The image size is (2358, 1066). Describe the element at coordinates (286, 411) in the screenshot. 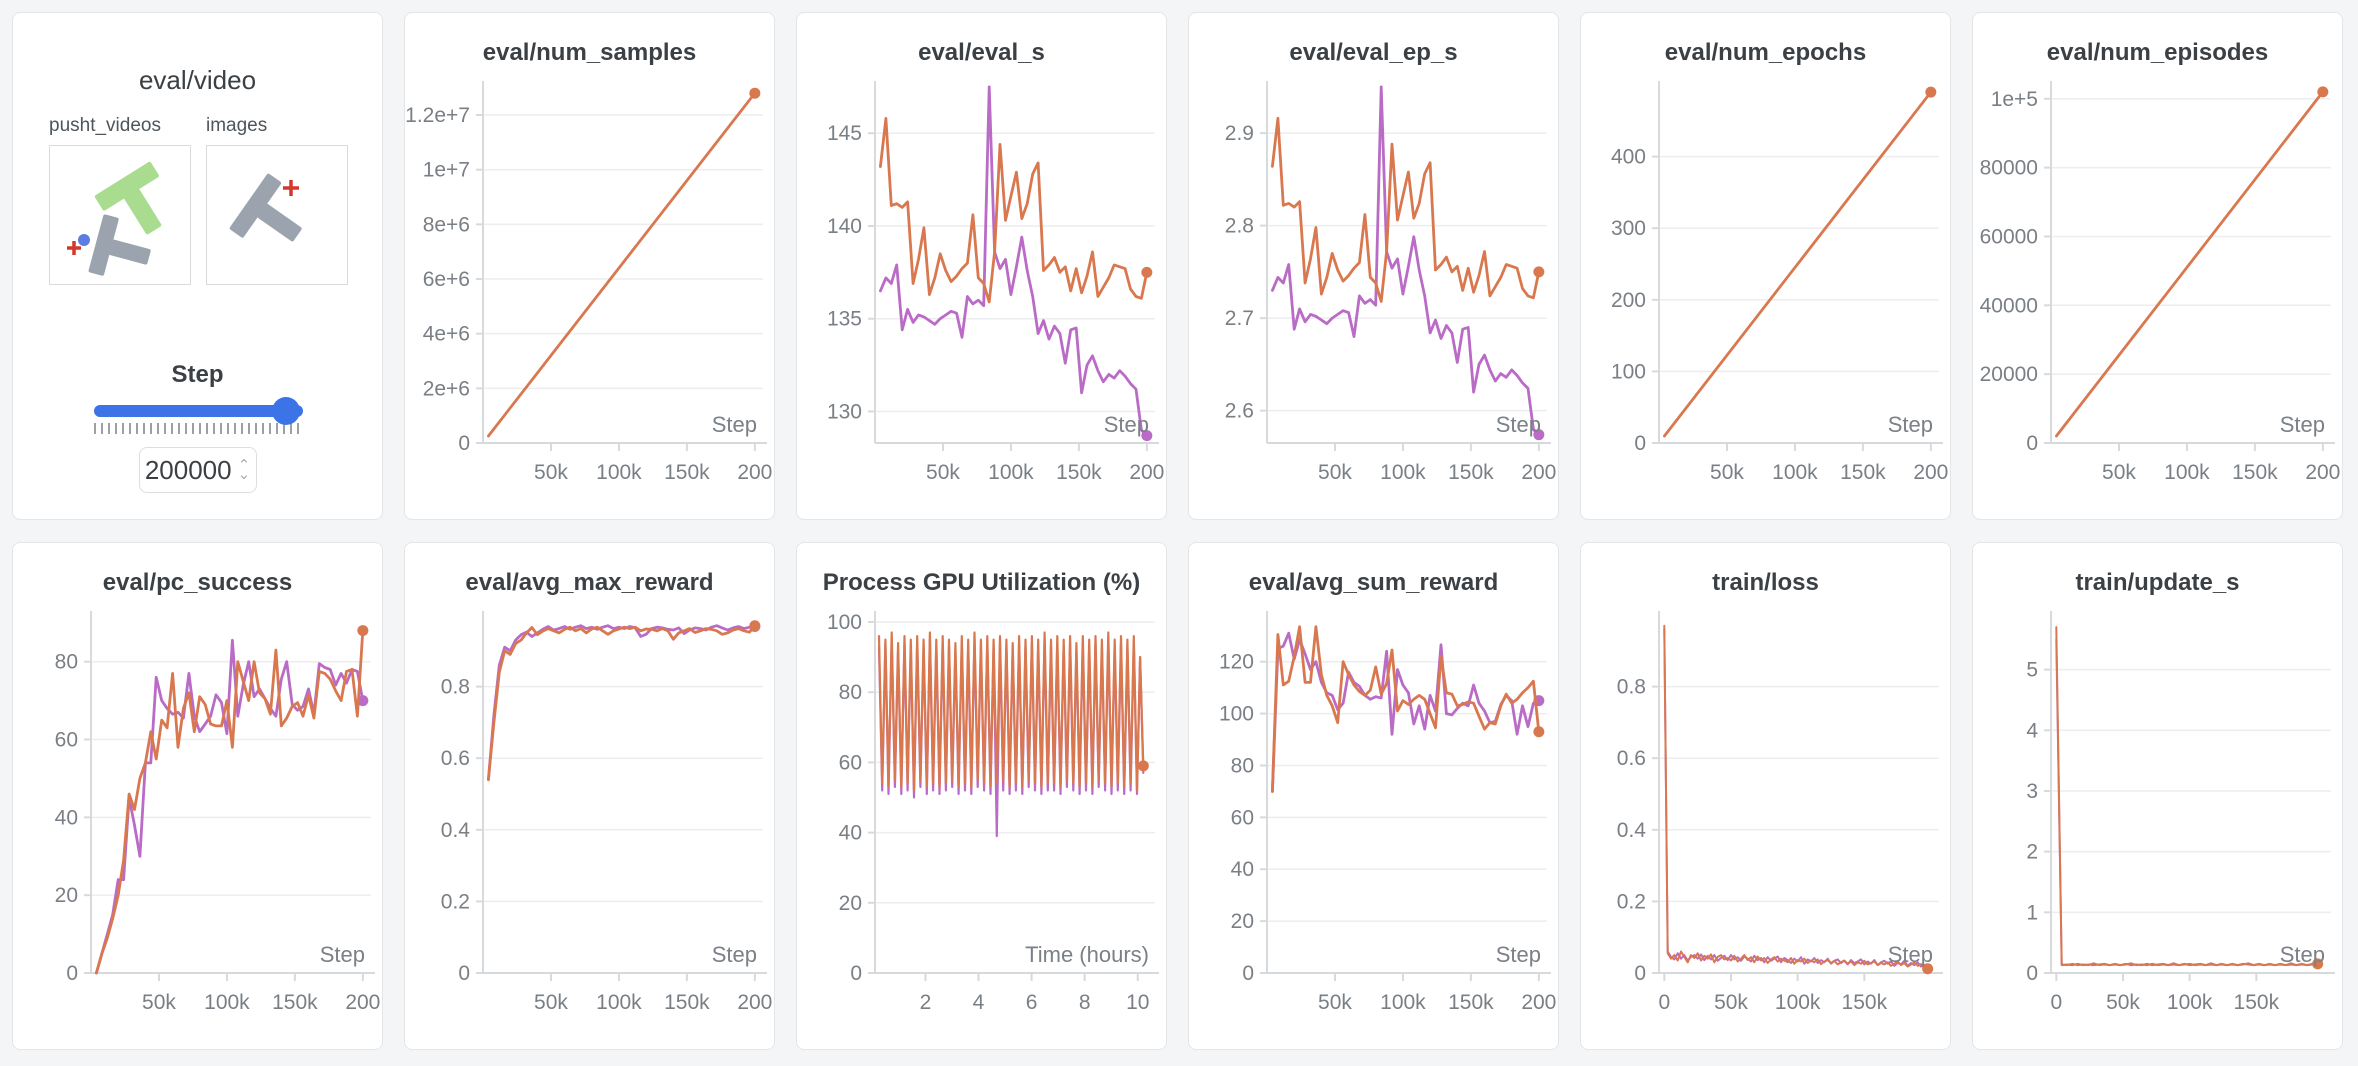

I see `step-slider-handle` at that location.